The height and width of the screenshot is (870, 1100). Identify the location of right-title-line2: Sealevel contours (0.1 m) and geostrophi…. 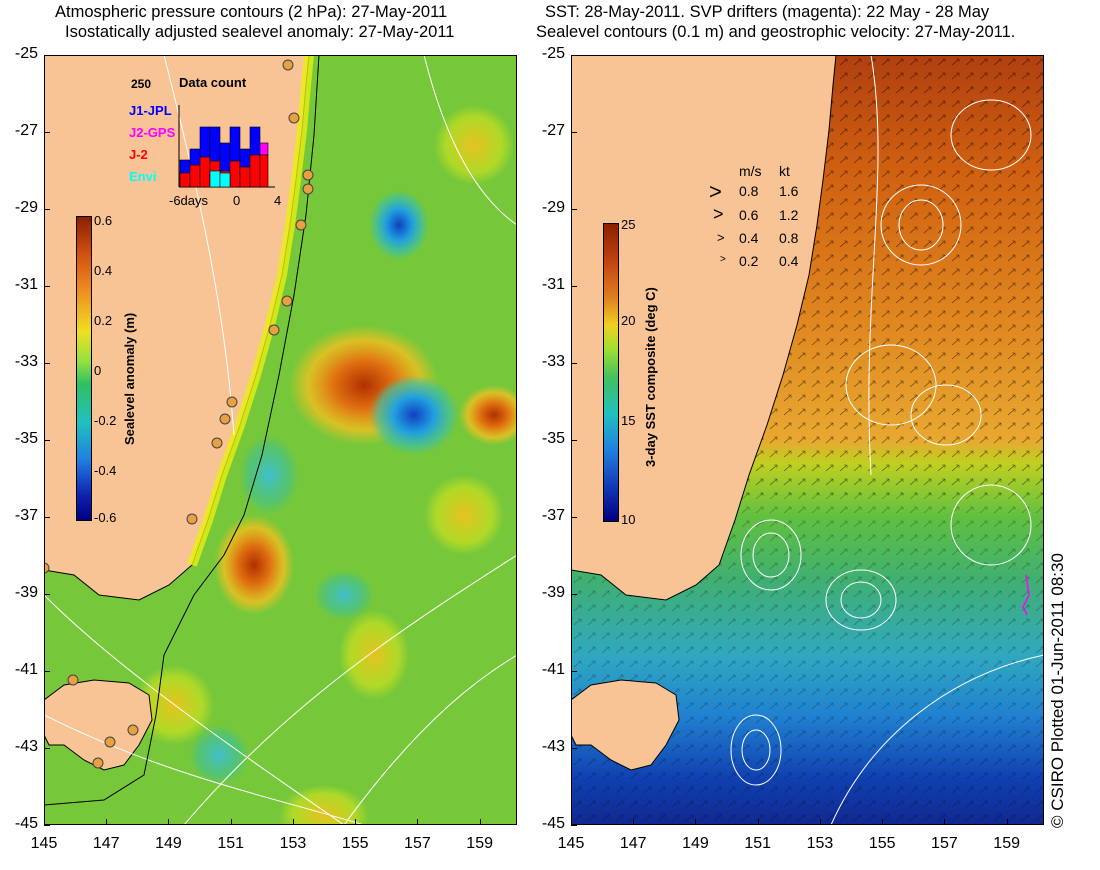
(776, 32).